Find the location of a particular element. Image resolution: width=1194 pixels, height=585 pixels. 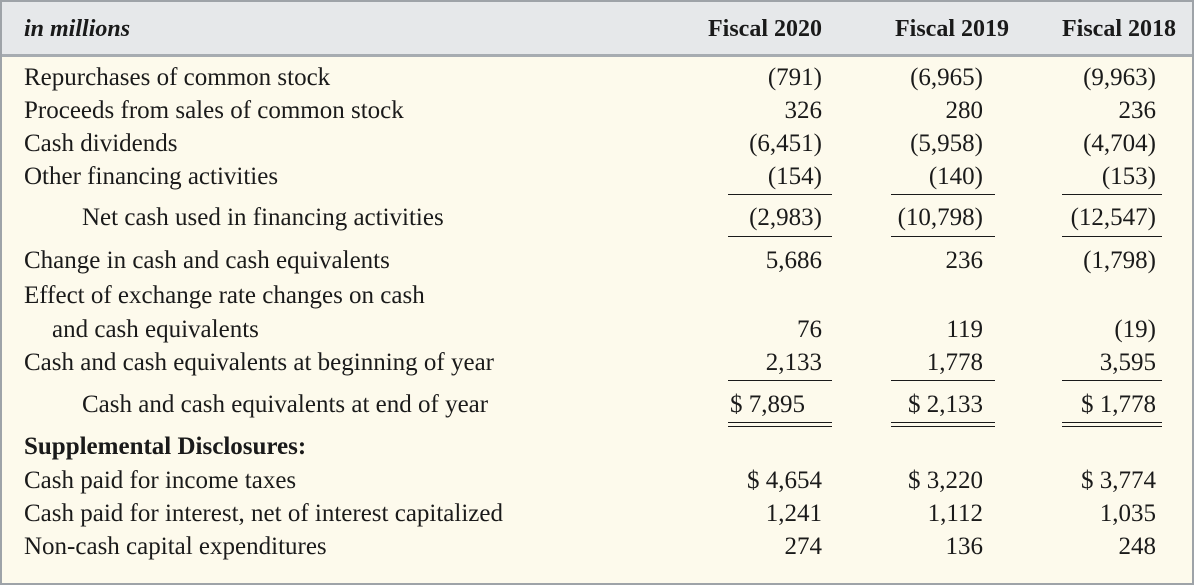

cell-other-financing-2020: (154) is located at coordinates (794, 176).